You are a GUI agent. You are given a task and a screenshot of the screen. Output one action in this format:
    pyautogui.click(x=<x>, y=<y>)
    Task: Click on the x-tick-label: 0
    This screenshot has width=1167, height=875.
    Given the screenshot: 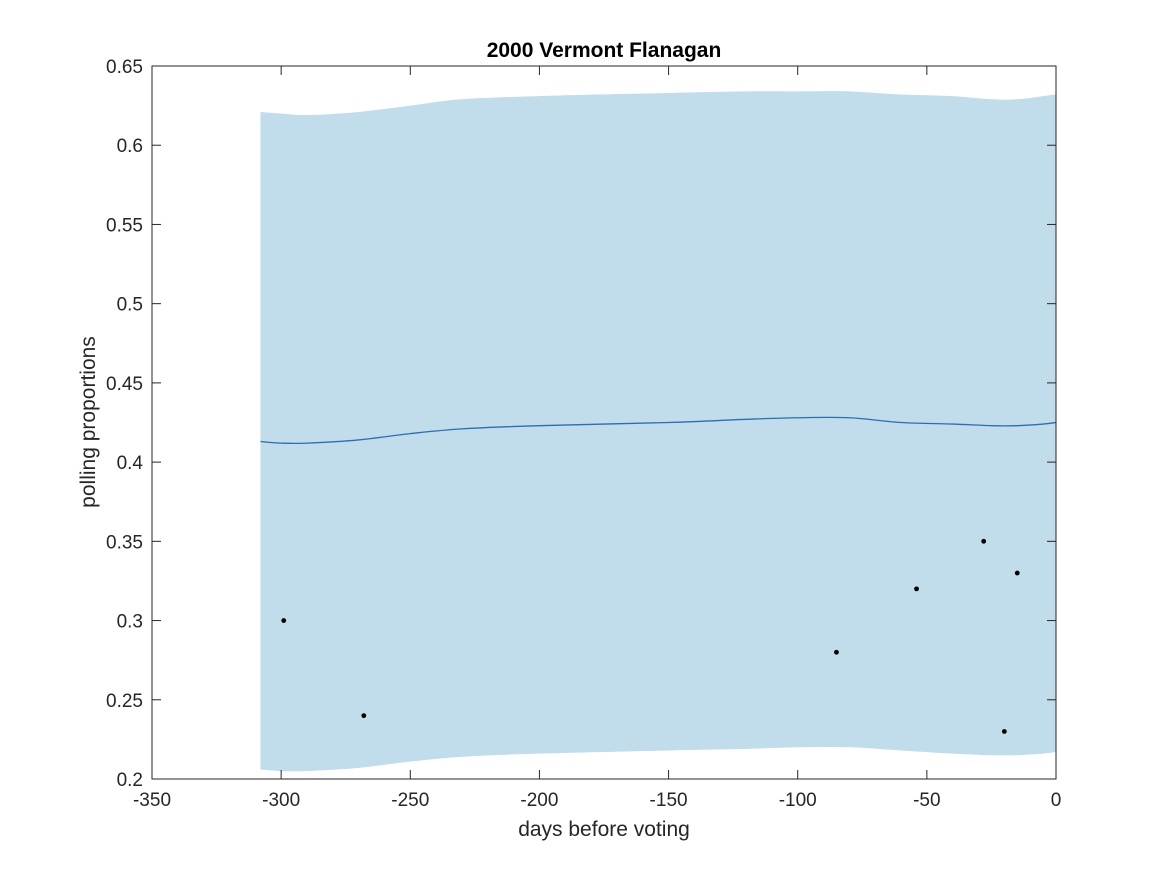 What is the action you would take?
    pyautogui.click(x=1056, y=800)
    